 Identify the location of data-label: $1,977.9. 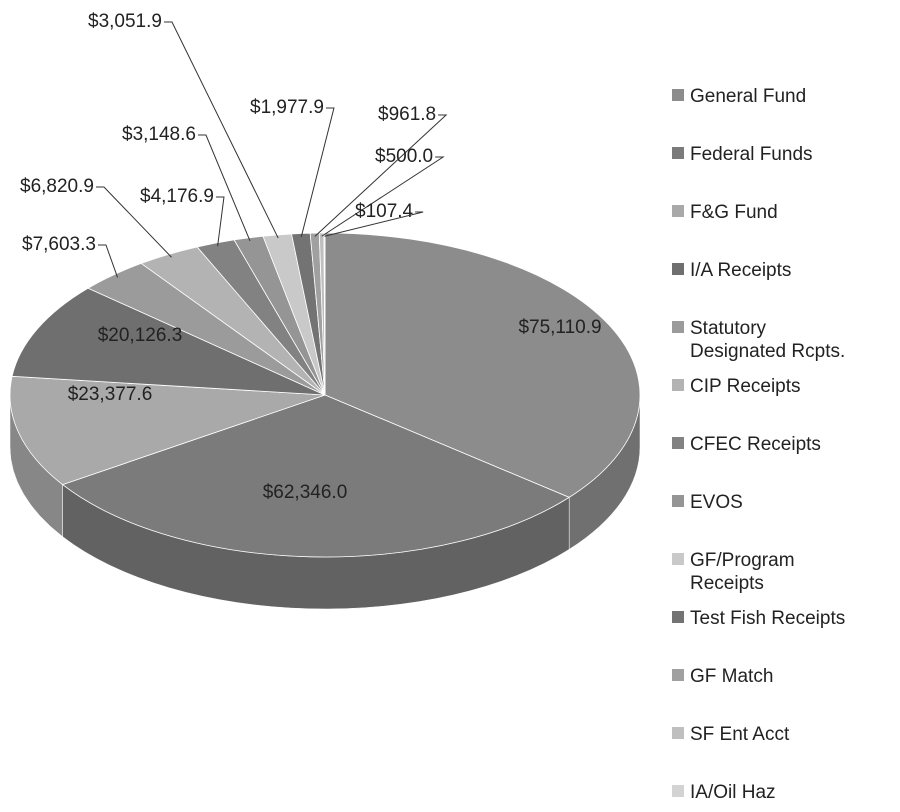
(287, 107).